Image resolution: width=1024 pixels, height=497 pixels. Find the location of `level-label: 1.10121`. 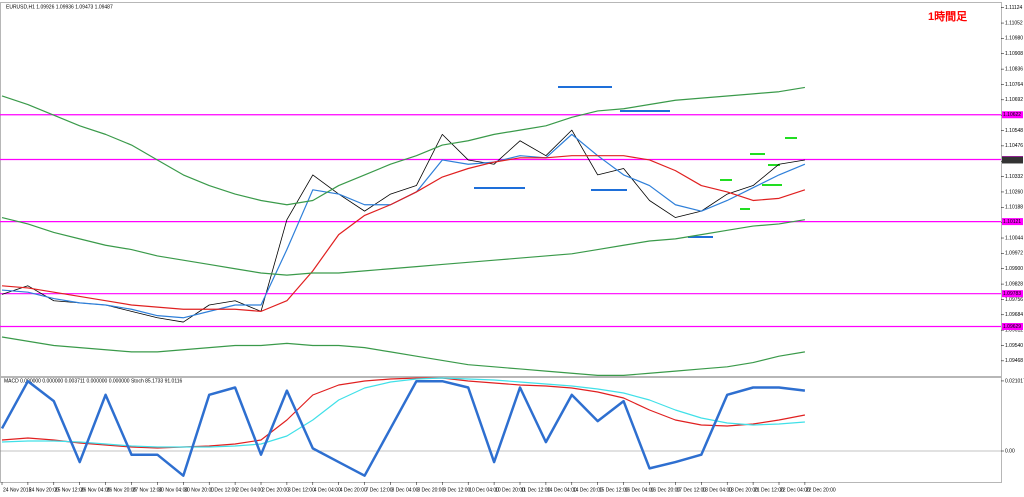

level-label: 1.10121 is located at coordinates (1012, 222).